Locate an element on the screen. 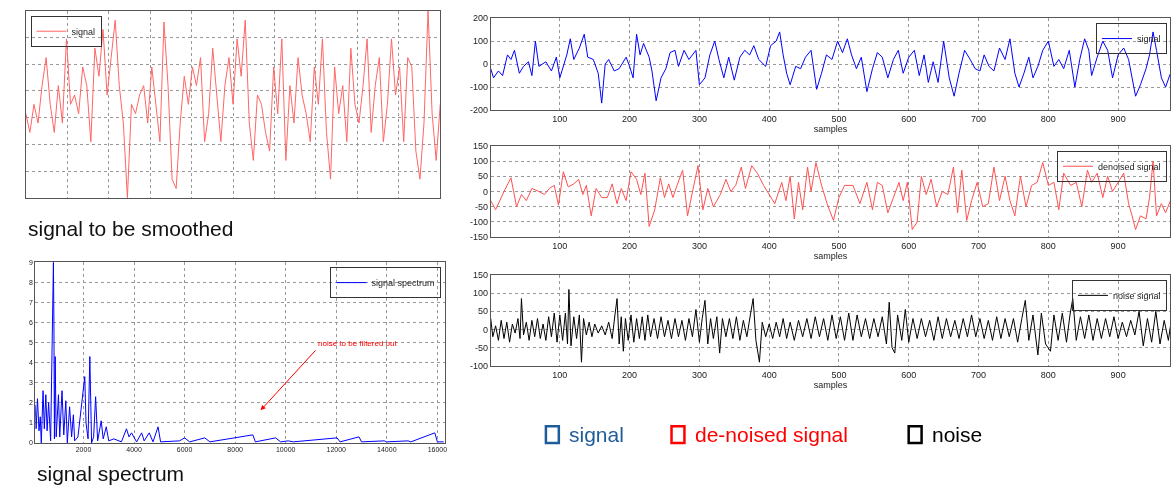 This screenshot has height=491, width=1174. y-tick-label: -150 is located at coordinates (478, 237).